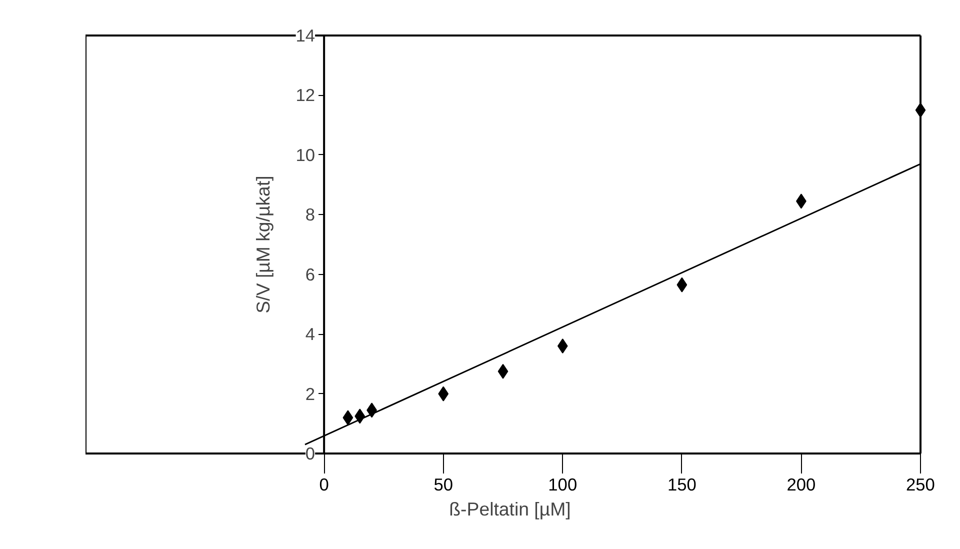  I want to click on y-tick-label: 8, so click(310, 214).